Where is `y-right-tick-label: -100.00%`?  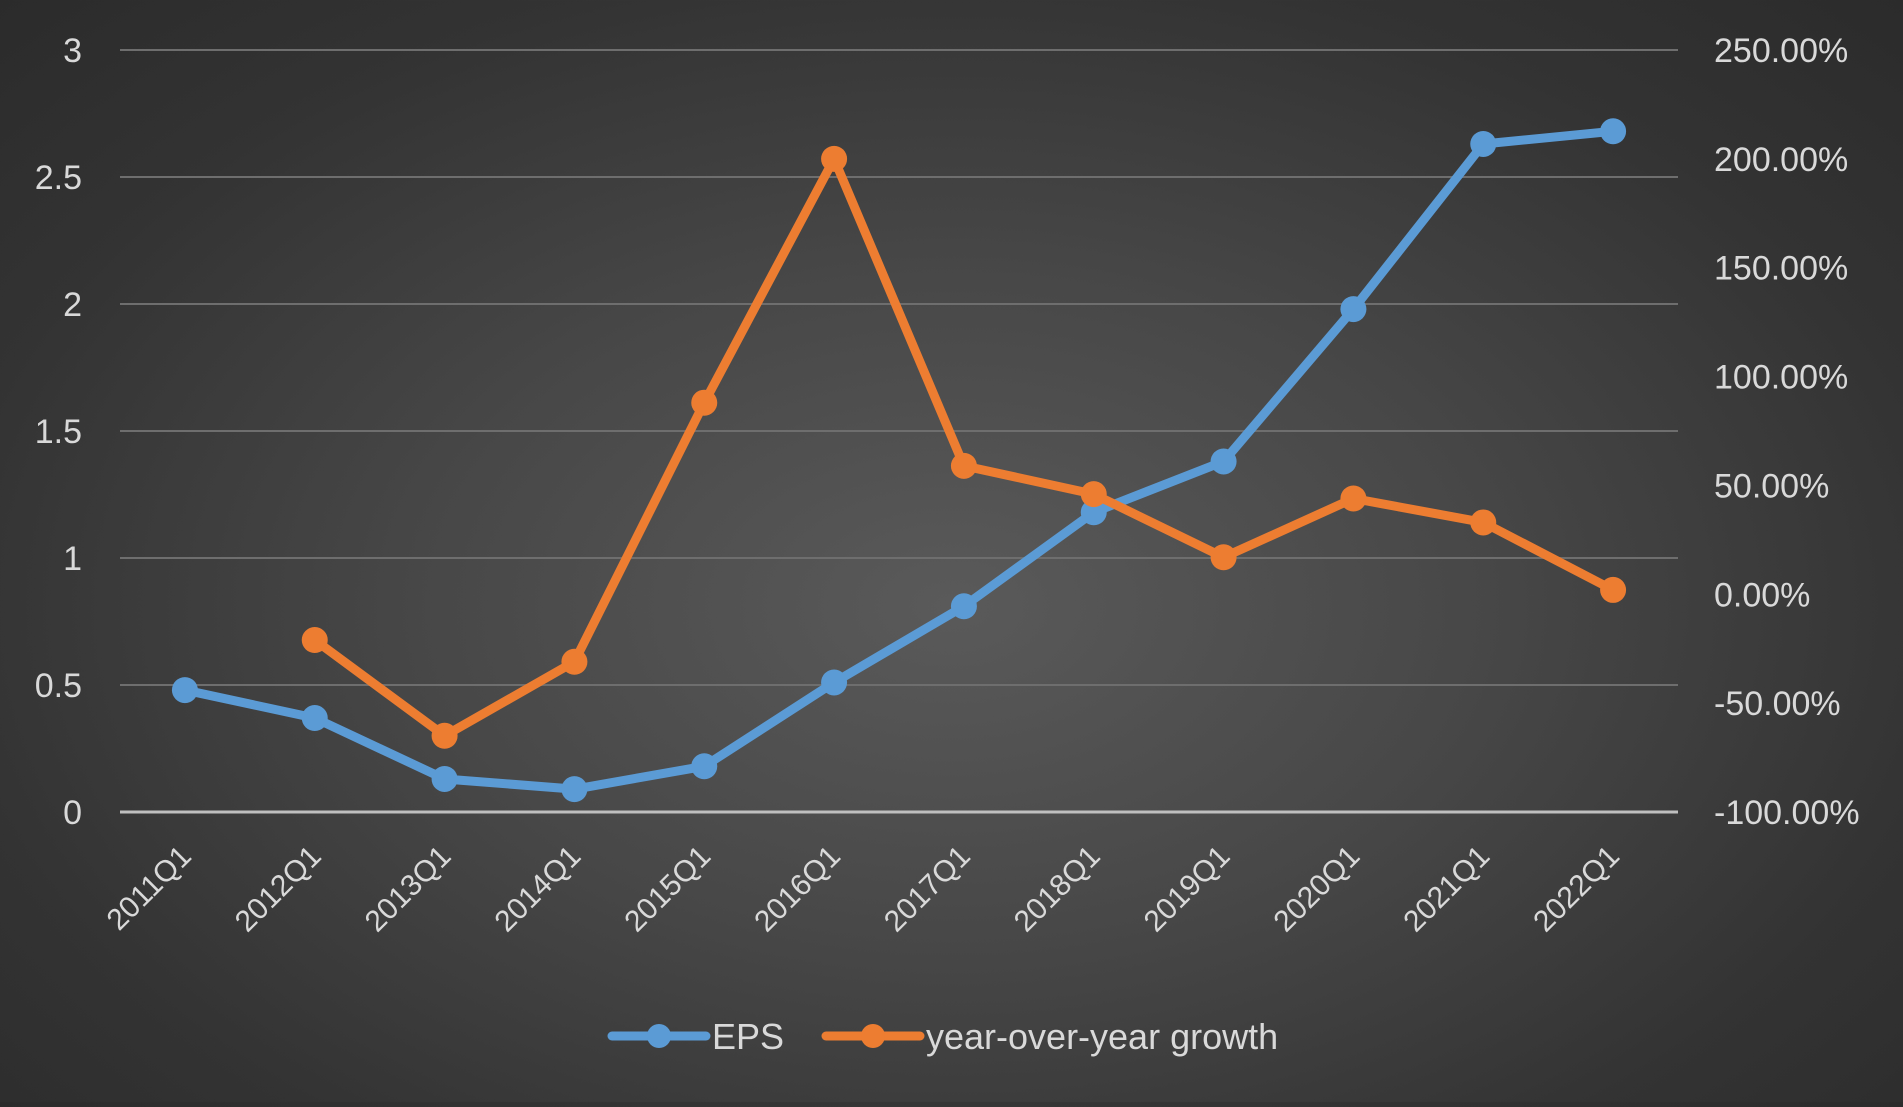 y-right-tick-label: -100.00% is located at coordinates (1787, 813).